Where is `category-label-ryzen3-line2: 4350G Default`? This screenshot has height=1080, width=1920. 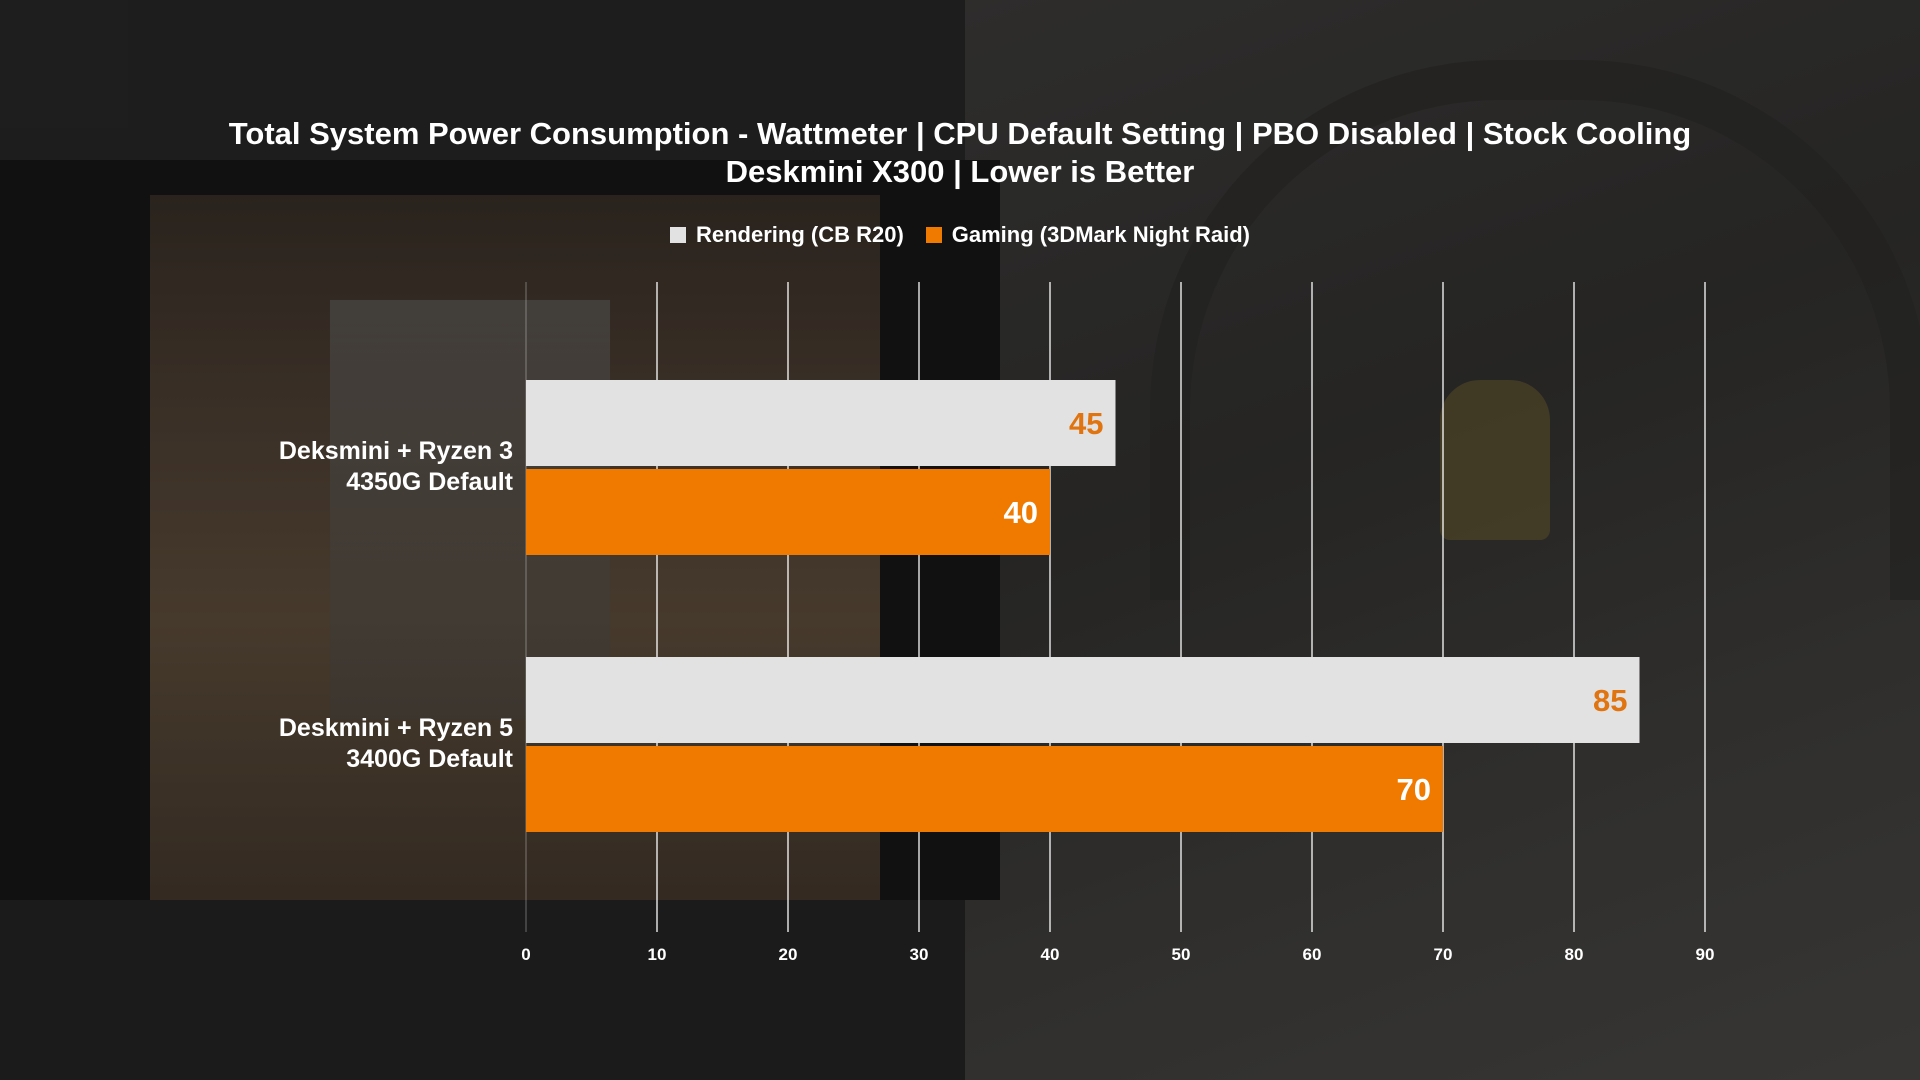
category-label-ryzen3-line2: 4350G Default is located at coordinates (429, 482).